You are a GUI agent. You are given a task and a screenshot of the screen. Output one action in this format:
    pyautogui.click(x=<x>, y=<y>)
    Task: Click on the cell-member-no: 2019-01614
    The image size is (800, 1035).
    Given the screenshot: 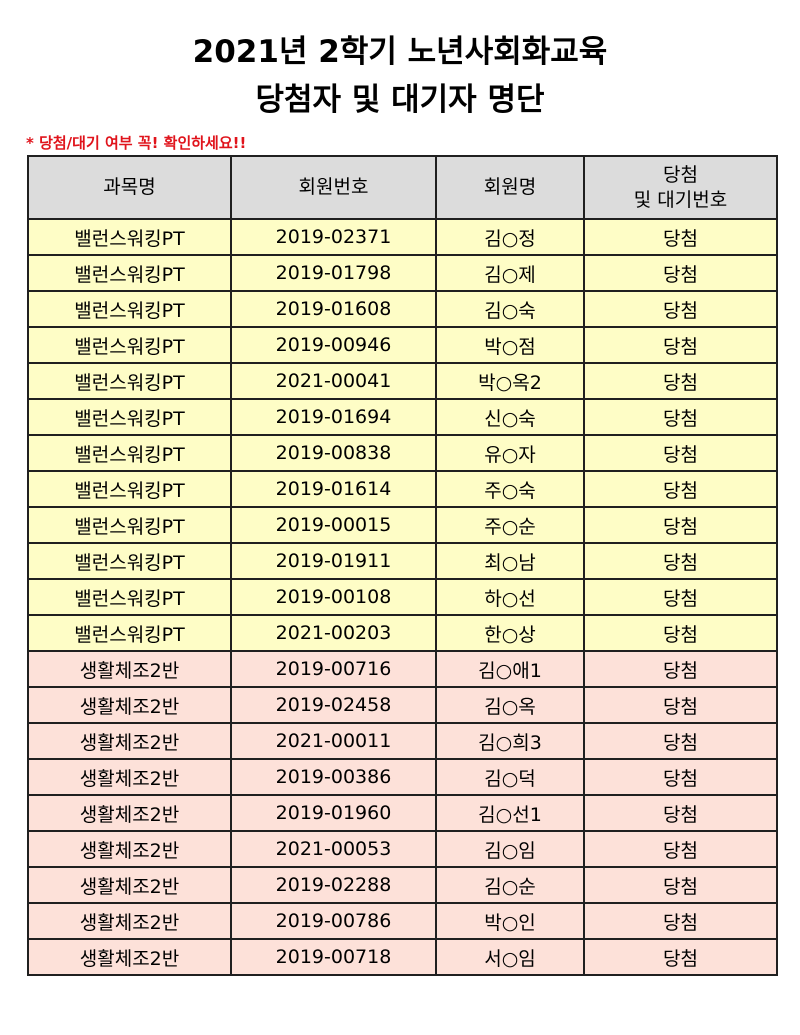 What is the action you would take?
    pyautogui.click(x=333, y=489)
    